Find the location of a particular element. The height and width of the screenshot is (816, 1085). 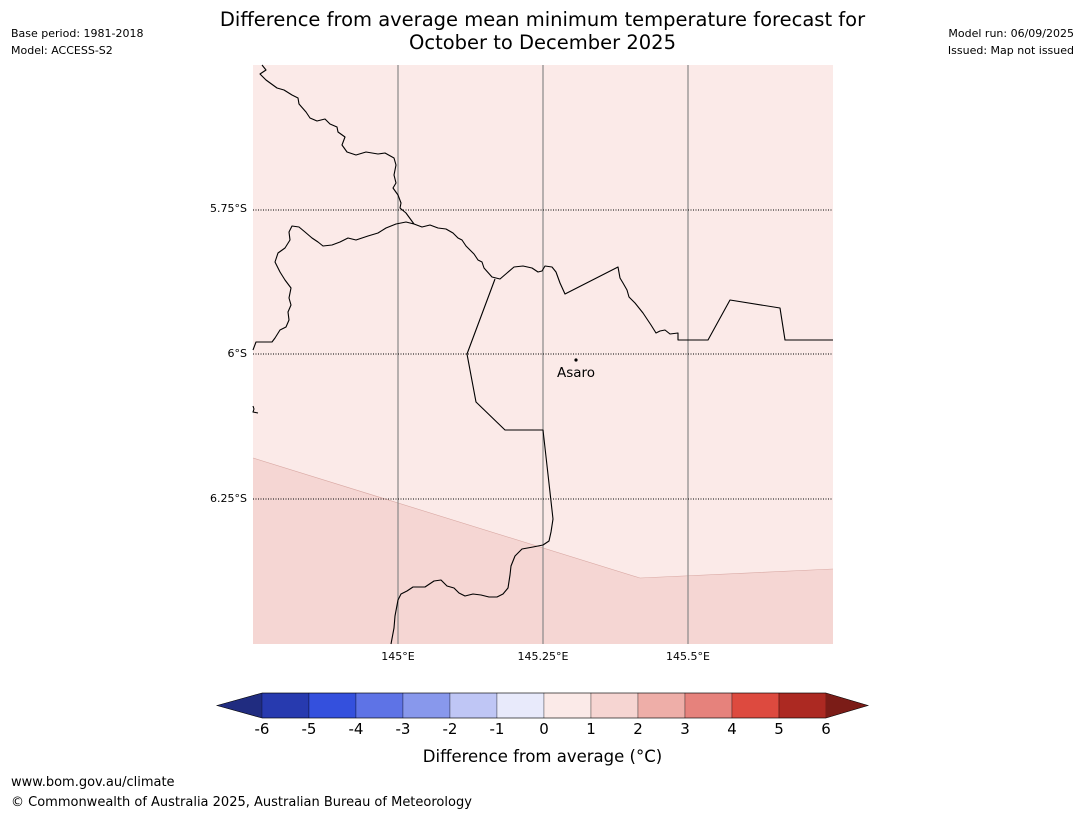

colorbar-tick-label: 4 is located at coordinates (732, 729).